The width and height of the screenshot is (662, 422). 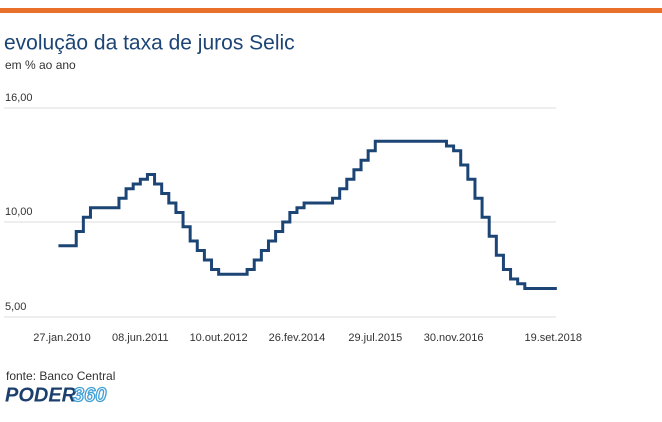 I want to click on chart-subtitle: em % ao ano, so click(x=40, y=65).